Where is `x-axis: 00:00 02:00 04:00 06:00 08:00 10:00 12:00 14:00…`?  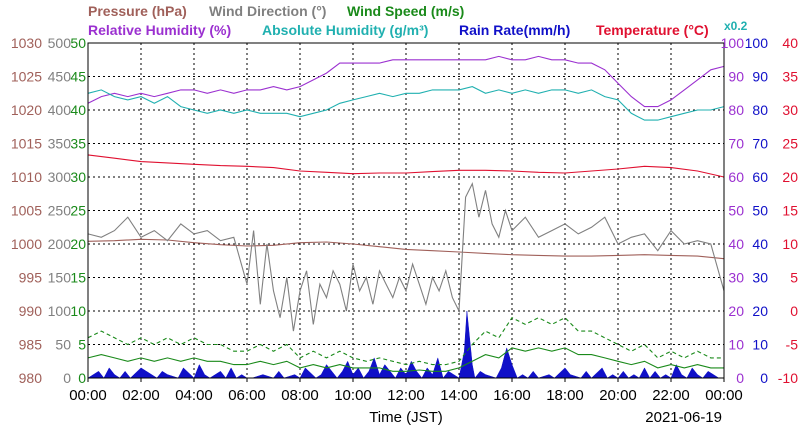 x-axis: 00:00 02:00 04:00 06:00 08:00 10:00 12:00 14:00… is located at coordinates (406, 391).